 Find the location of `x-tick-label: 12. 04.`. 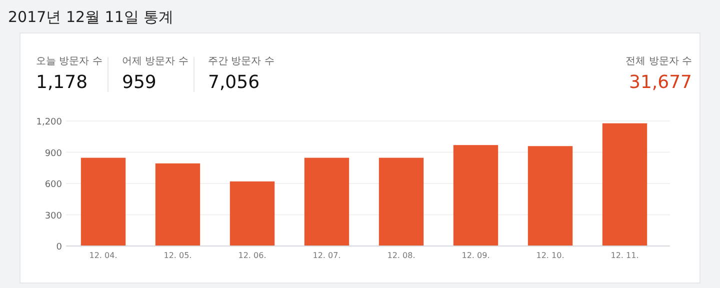

x-tick-label: 12. 04. is located at coordinates (103, 255).